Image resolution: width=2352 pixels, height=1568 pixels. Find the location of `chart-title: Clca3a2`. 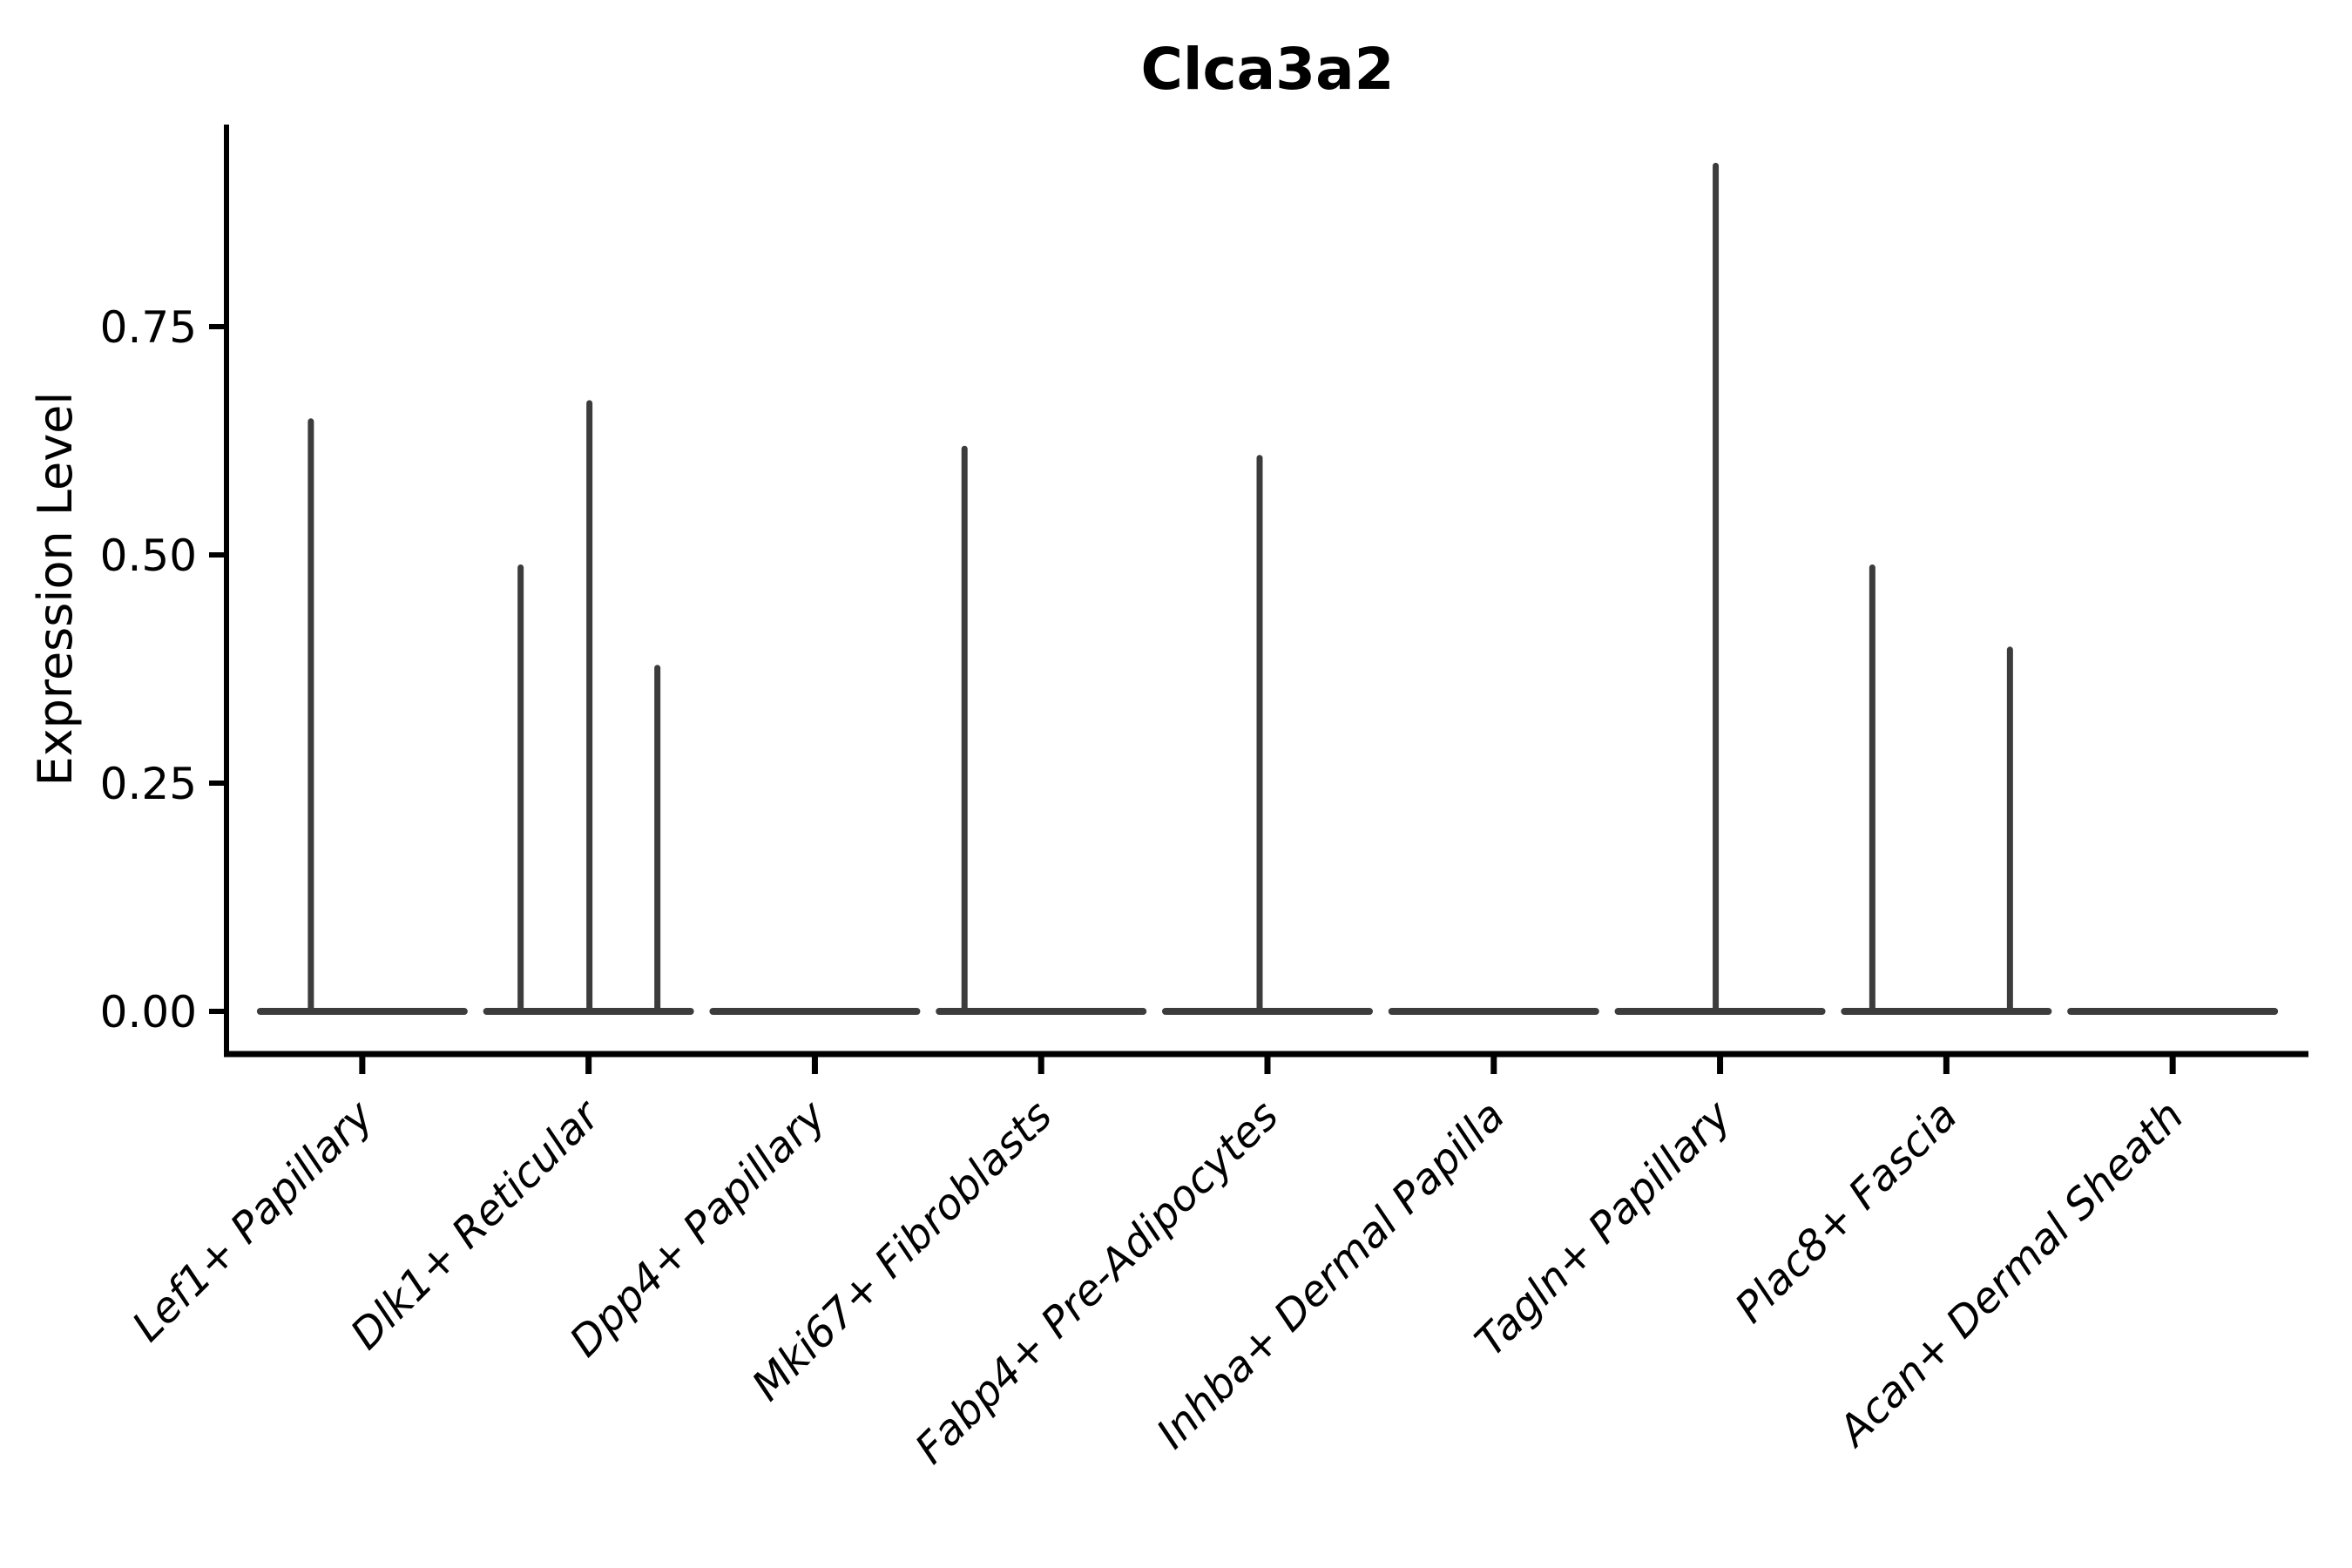

chart-title: Clca3a2 is located at coordinates (1267, 69).